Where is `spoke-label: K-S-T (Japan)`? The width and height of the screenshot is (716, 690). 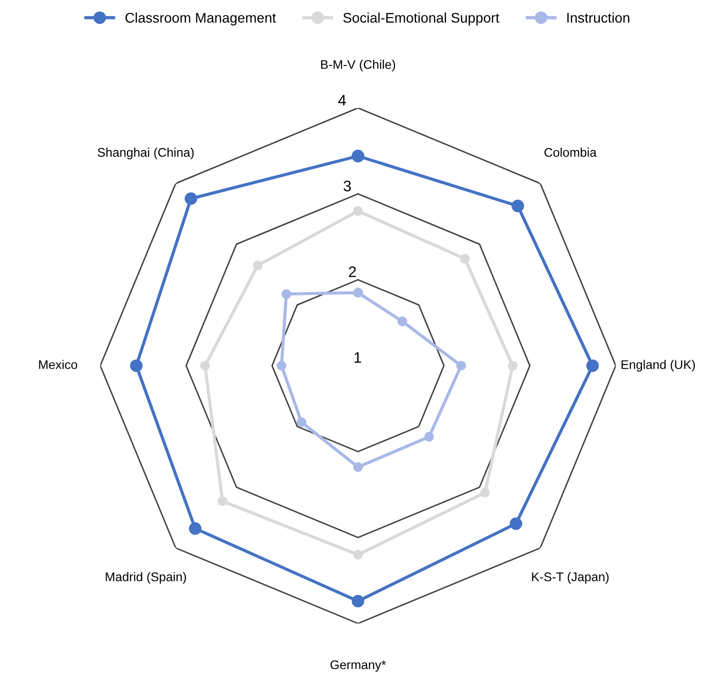 spoke-label: K-S-T (Japan) is located at coordinates (570, 578).